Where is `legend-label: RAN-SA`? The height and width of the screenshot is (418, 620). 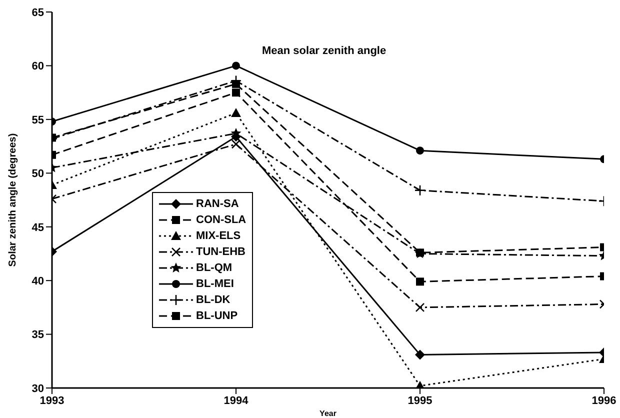 legend-label: RAN-SA is located at coordinates (217, 204).